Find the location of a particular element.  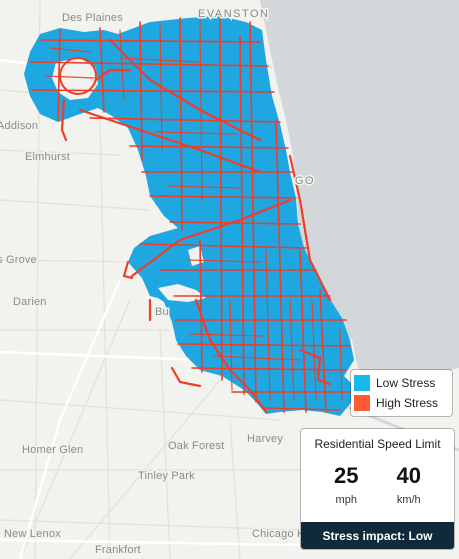

place-label: Bu is located at coordinates (162, 312).